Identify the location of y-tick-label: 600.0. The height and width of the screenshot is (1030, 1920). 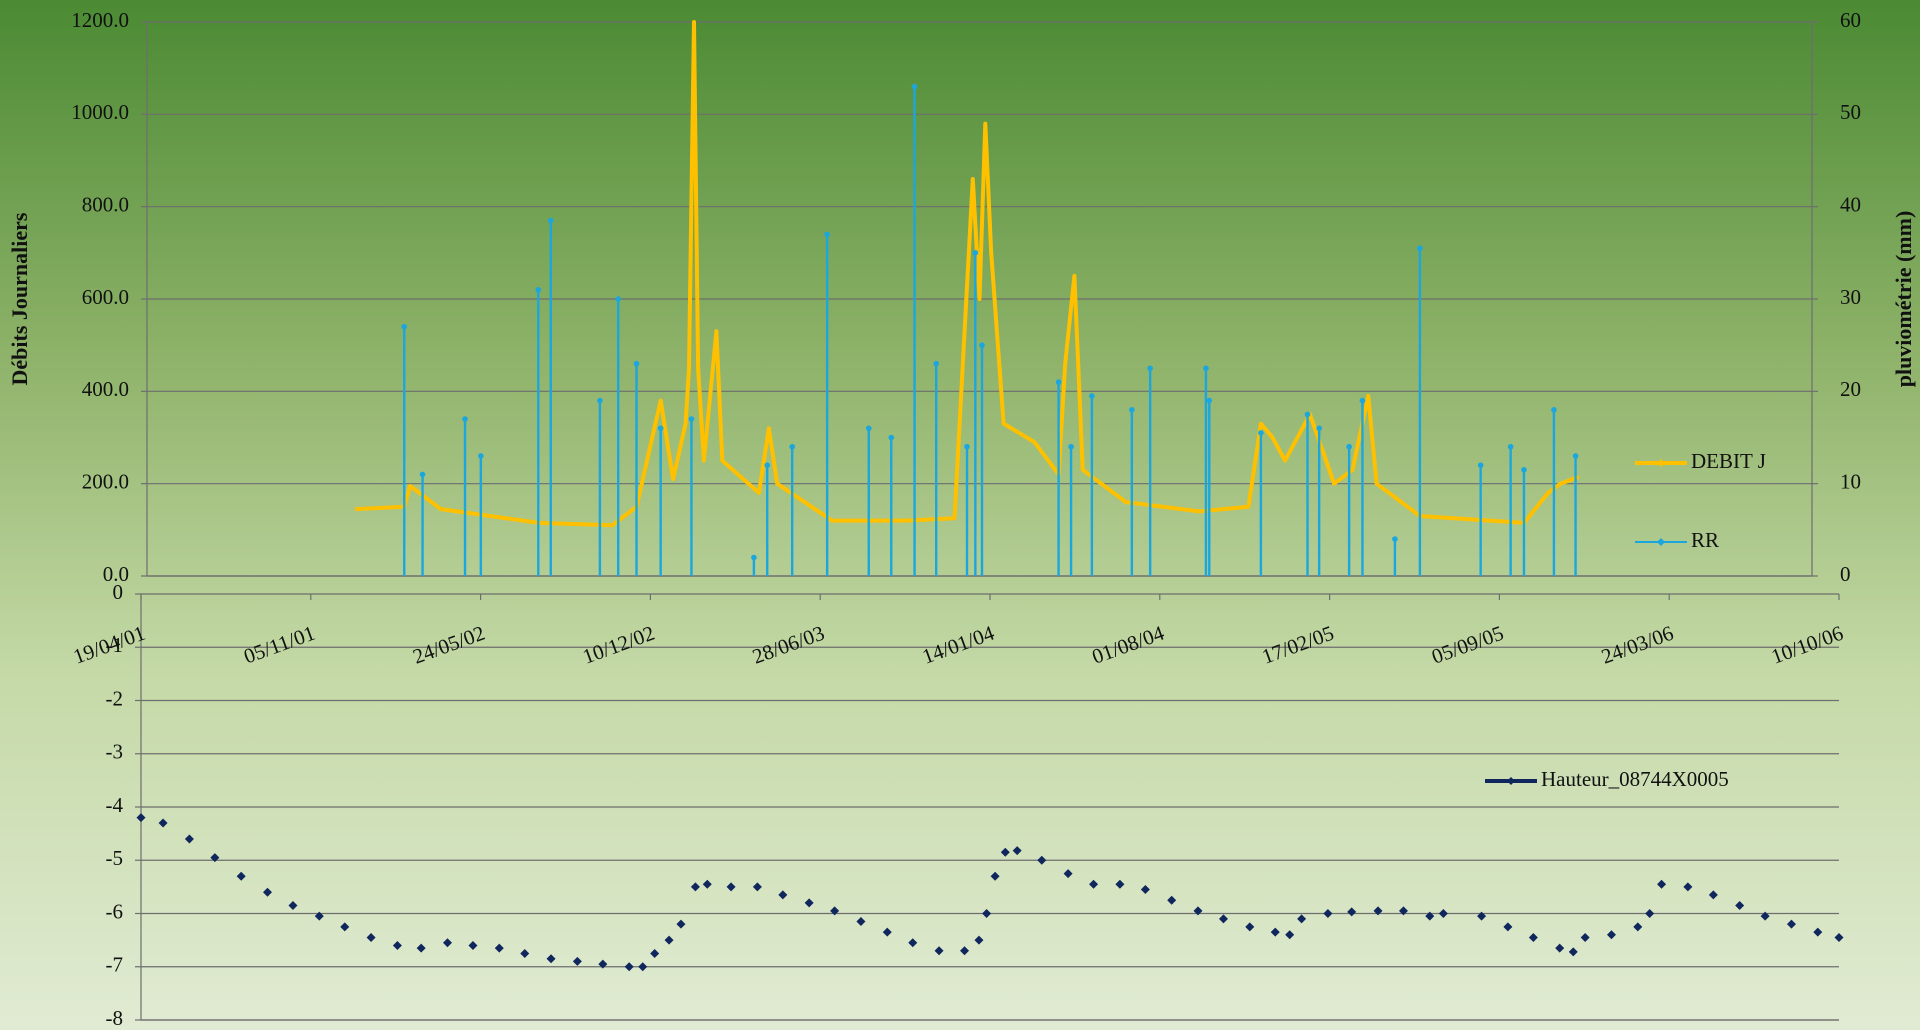
(105, 297).